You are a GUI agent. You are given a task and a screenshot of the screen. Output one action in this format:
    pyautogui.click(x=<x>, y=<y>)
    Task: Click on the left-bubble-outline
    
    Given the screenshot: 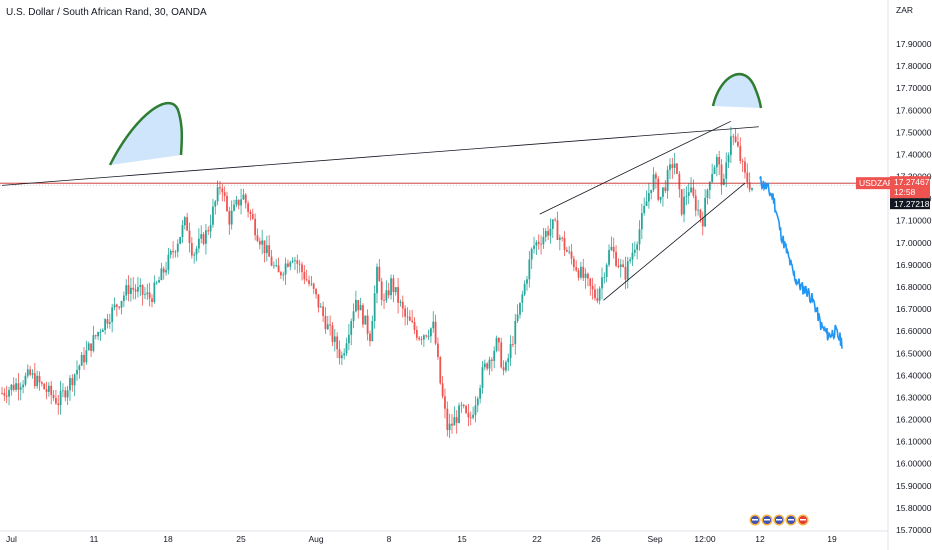 What is the action you would take?
    pyautogui.click(x=146, y=134)
    